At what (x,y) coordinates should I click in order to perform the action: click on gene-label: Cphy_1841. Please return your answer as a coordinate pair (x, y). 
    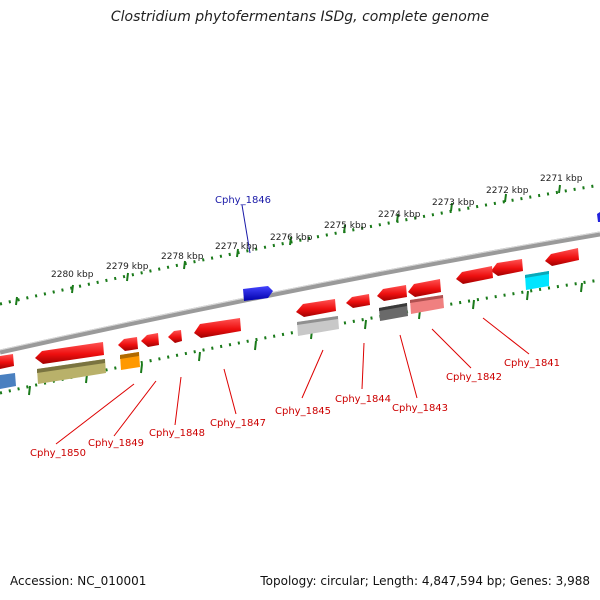
    Looking at the image, I should click on (532, 363).